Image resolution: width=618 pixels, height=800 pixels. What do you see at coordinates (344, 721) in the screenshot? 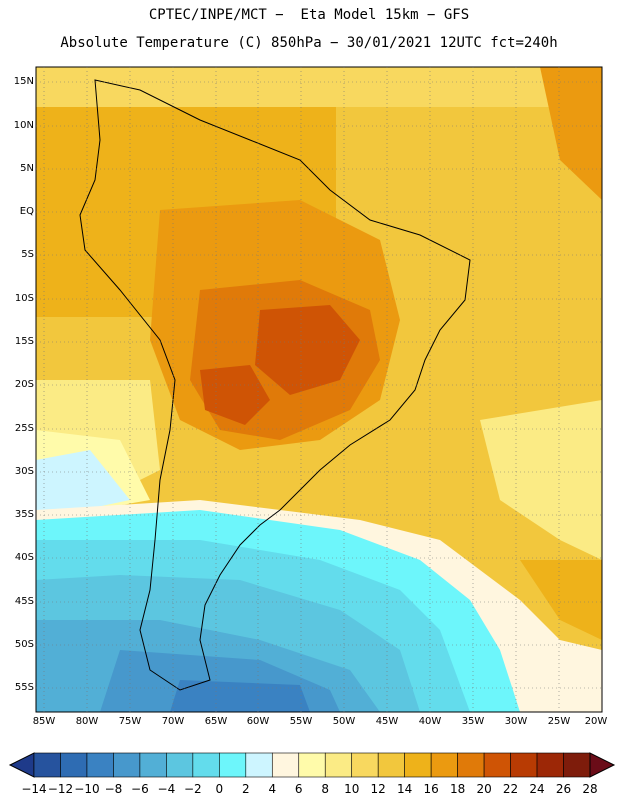
I see `lon-label: 50W` at bounding box center [344, 721].